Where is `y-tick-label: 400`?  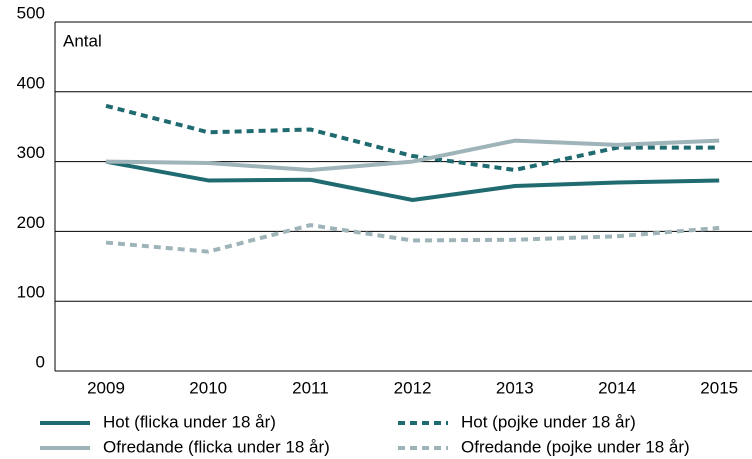 y-tick-label: 400 is located at coordinates (31, 82).